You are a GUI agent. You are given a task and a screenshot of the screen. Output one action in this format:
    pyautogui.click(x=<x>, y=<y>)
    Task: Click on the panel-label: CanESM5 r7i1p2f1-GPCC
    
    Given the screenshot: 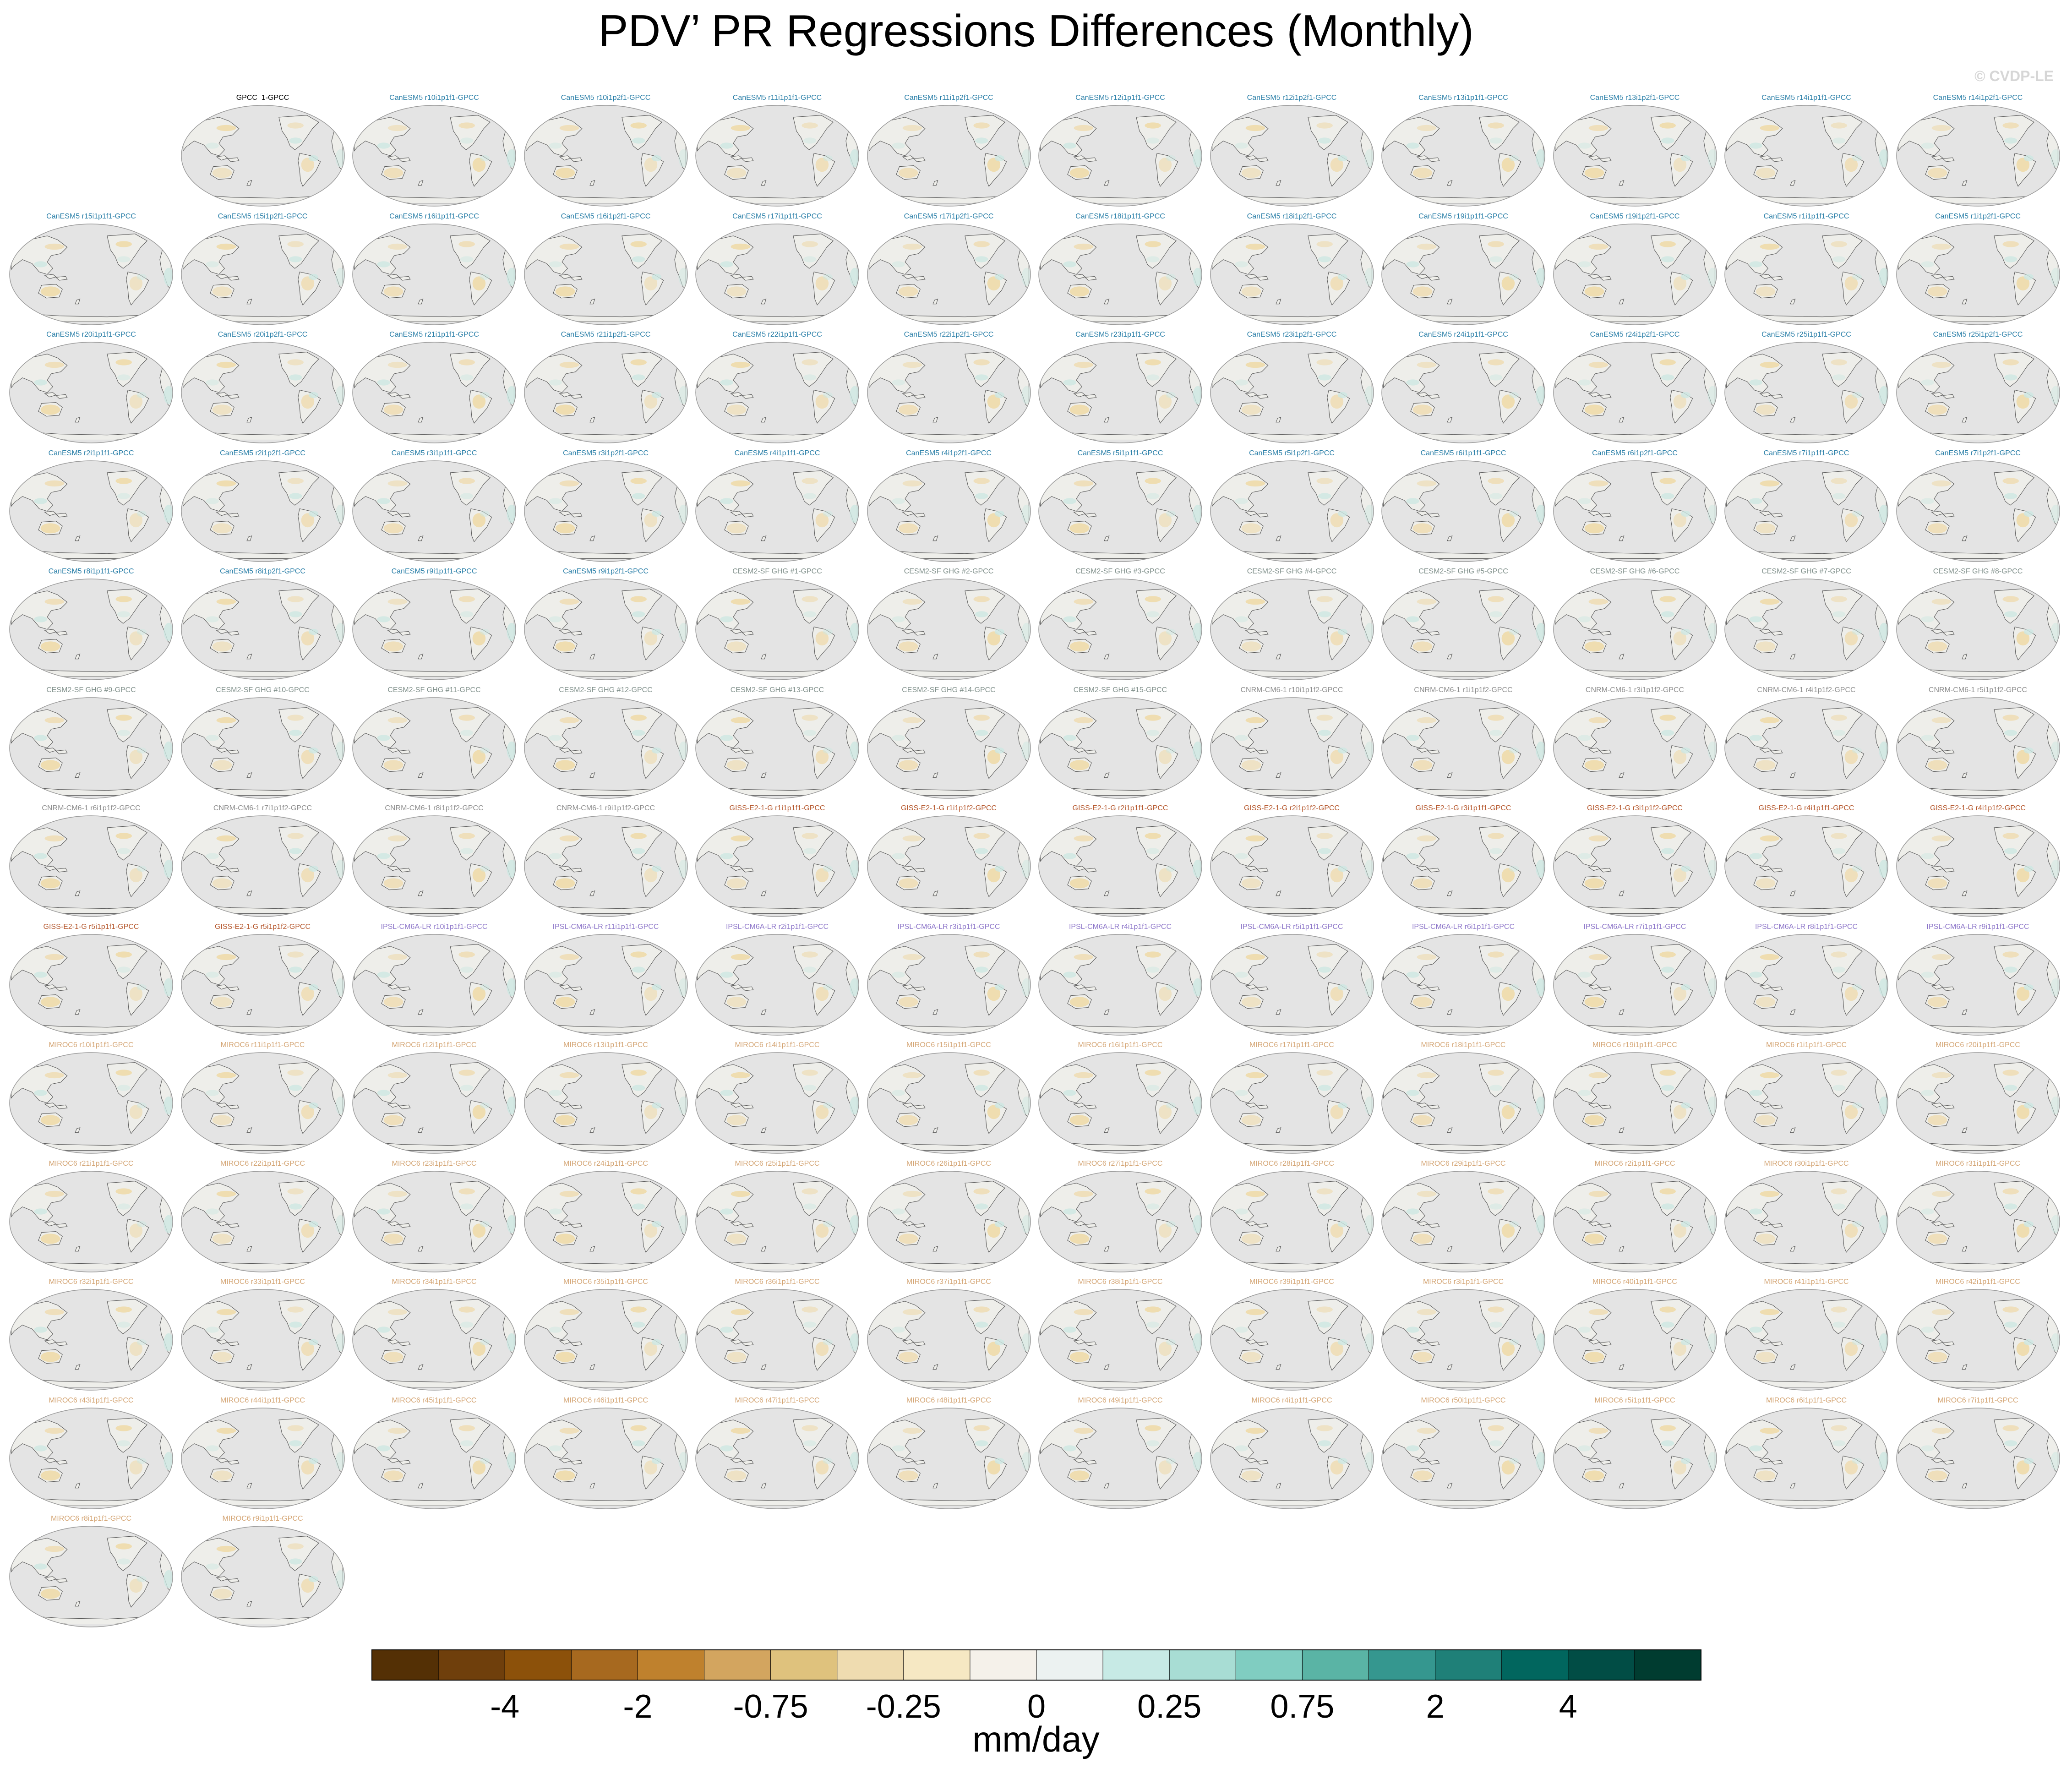 What is the action you would take?
    pyautogui.click(x=1978, y=453)
    